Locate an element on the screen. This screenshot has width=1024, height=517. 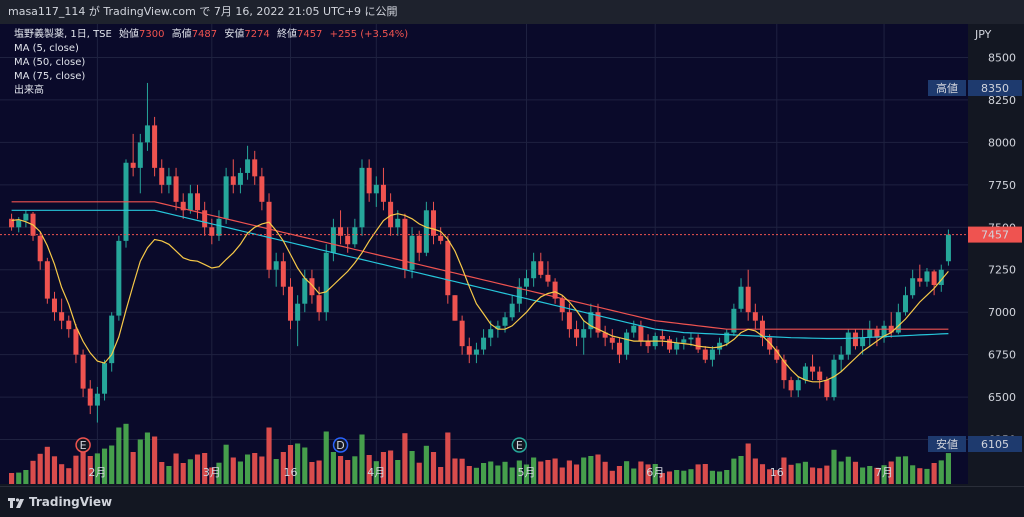
tradingview-logo: TradingView is located at coordinates (60, 502).